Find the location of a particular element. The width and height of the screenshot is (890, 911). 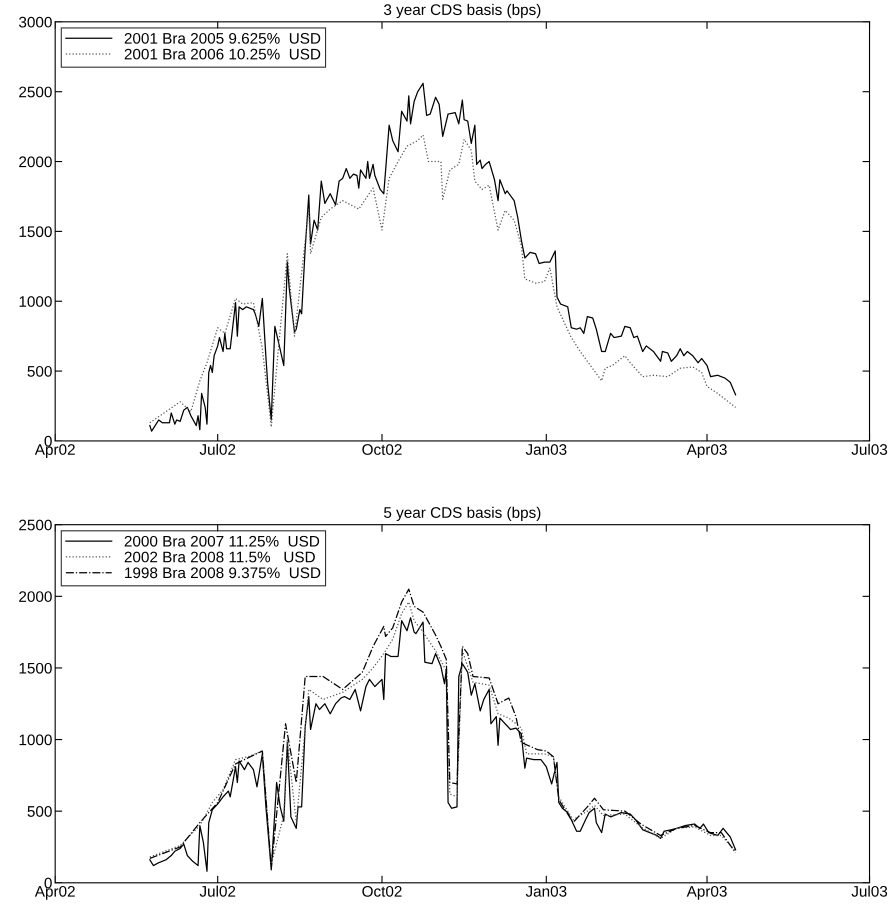

chart-title: 3 year CDS basis (bps) is located at coordinates (462, 11).